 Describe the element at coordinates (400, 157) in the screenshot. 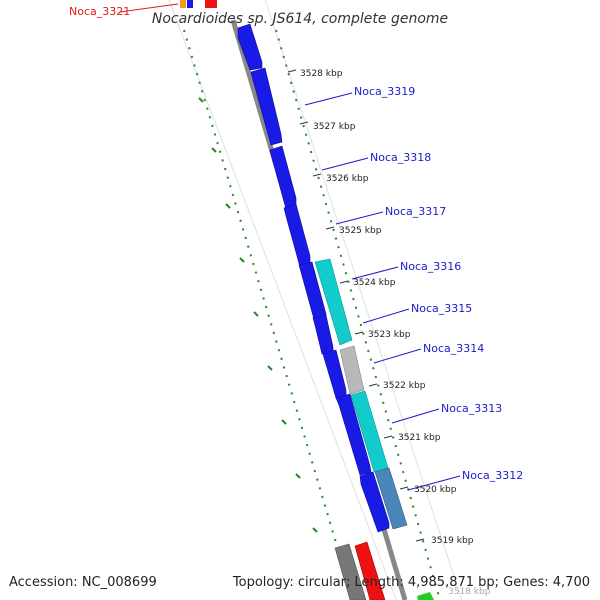

I see `gene-label-noca-3318: Noca_3318` at that location.